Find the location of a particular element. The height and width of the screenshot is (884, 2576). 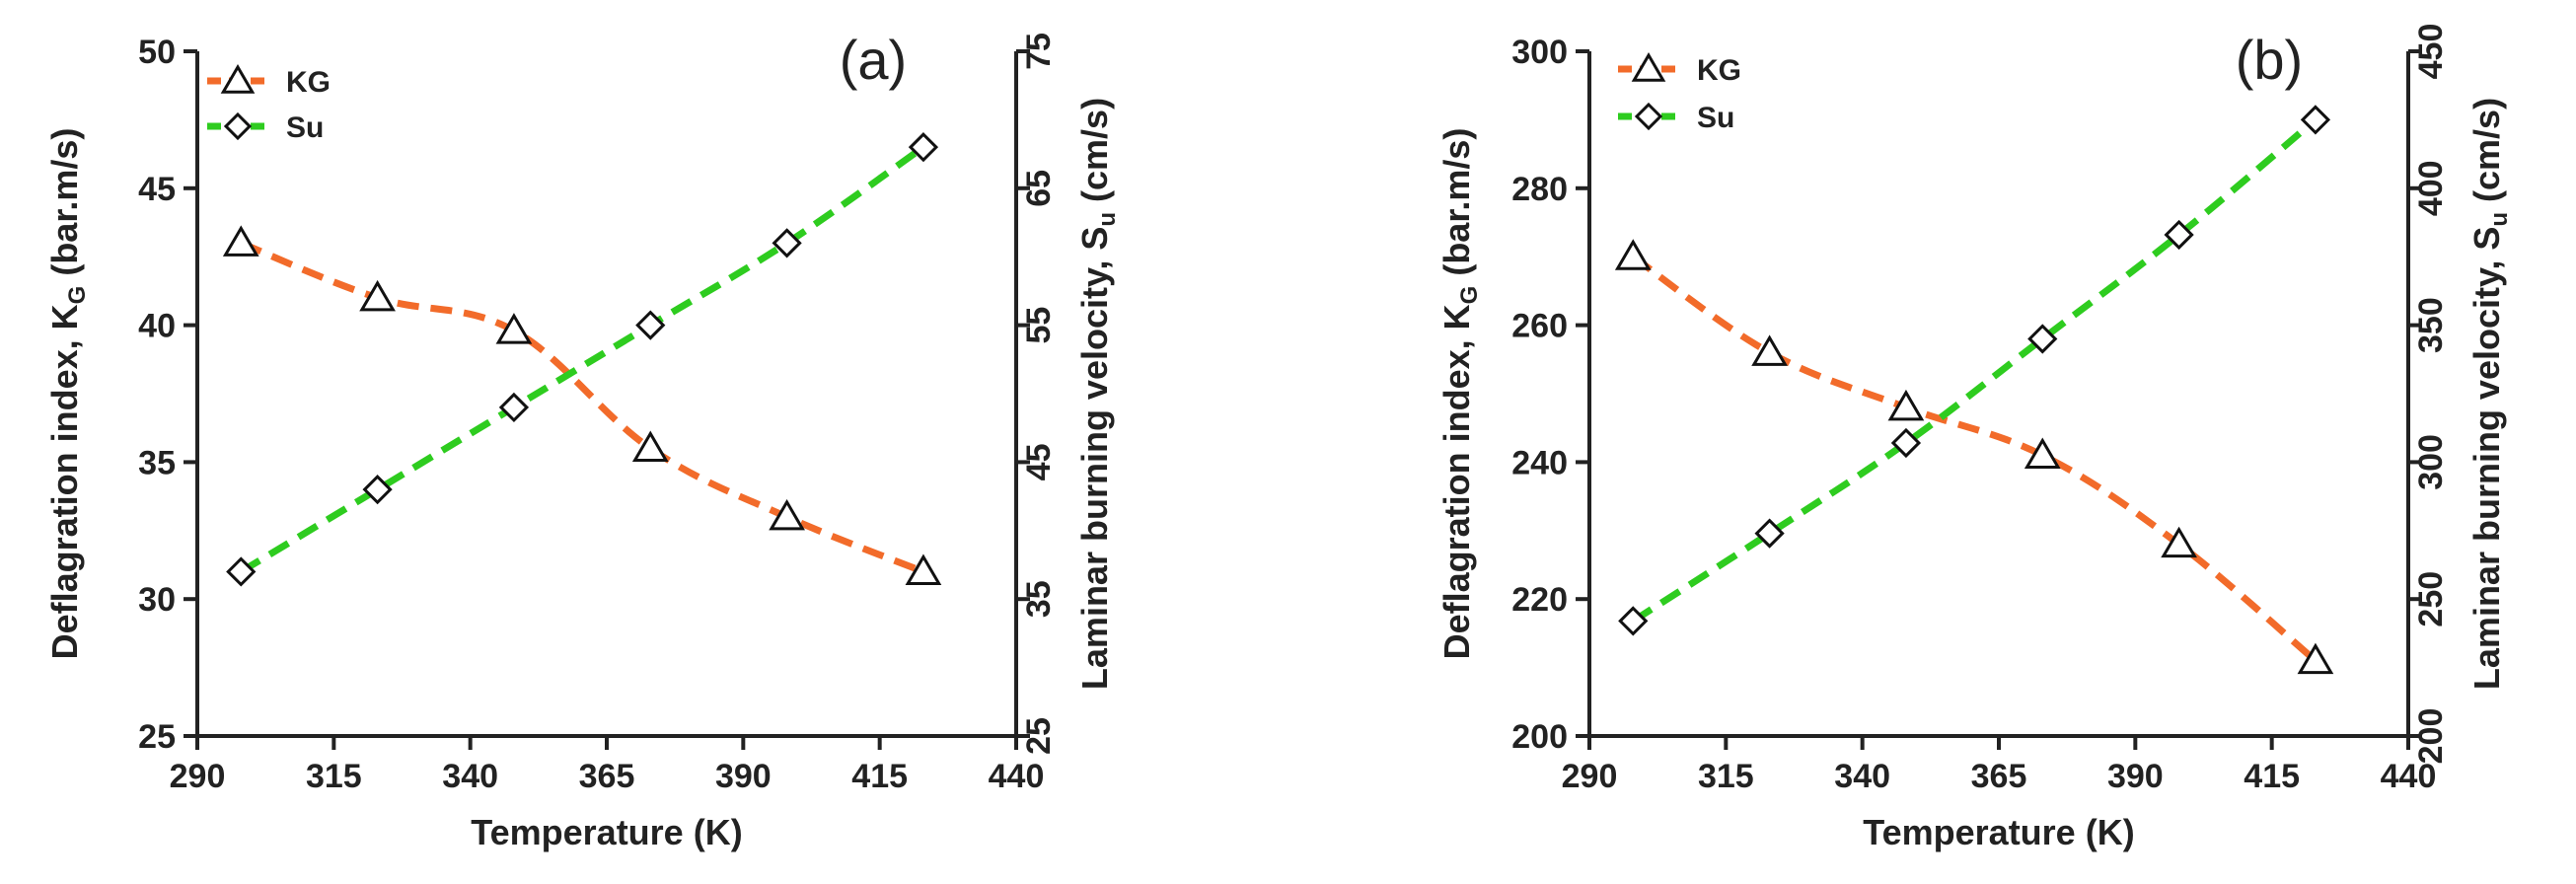

y-tick-label: 25 is located at coordinates (157, 737).